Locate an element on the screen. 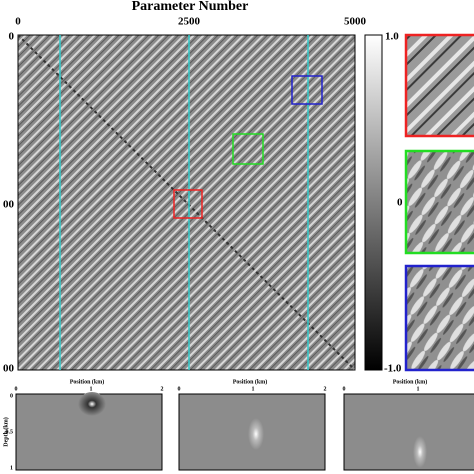  y-tick: 0.5 is located at coordinates (10, 432).